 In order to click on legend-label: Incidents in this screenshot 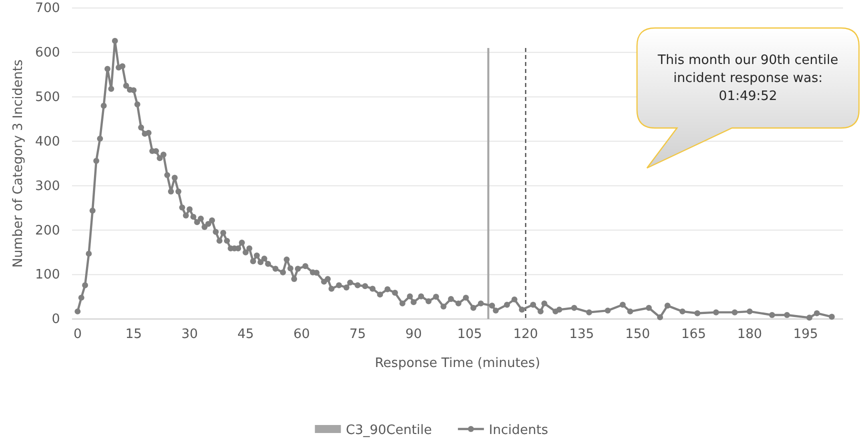, I will do `click(518, 430)`.